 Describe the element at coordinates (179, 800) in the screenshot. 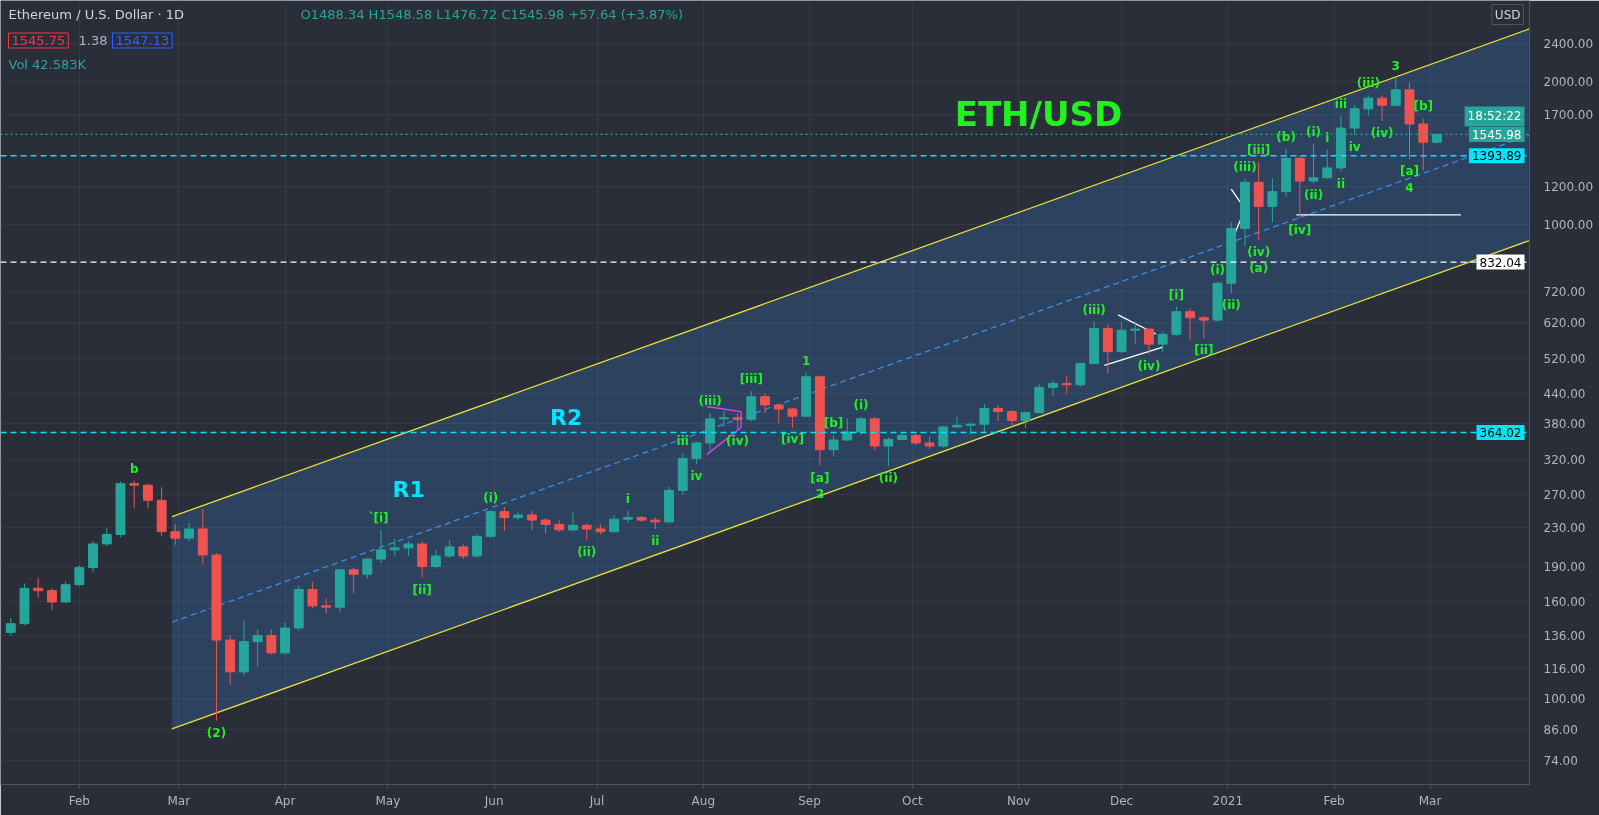

I see `x-tick-label: Mar` at that location.